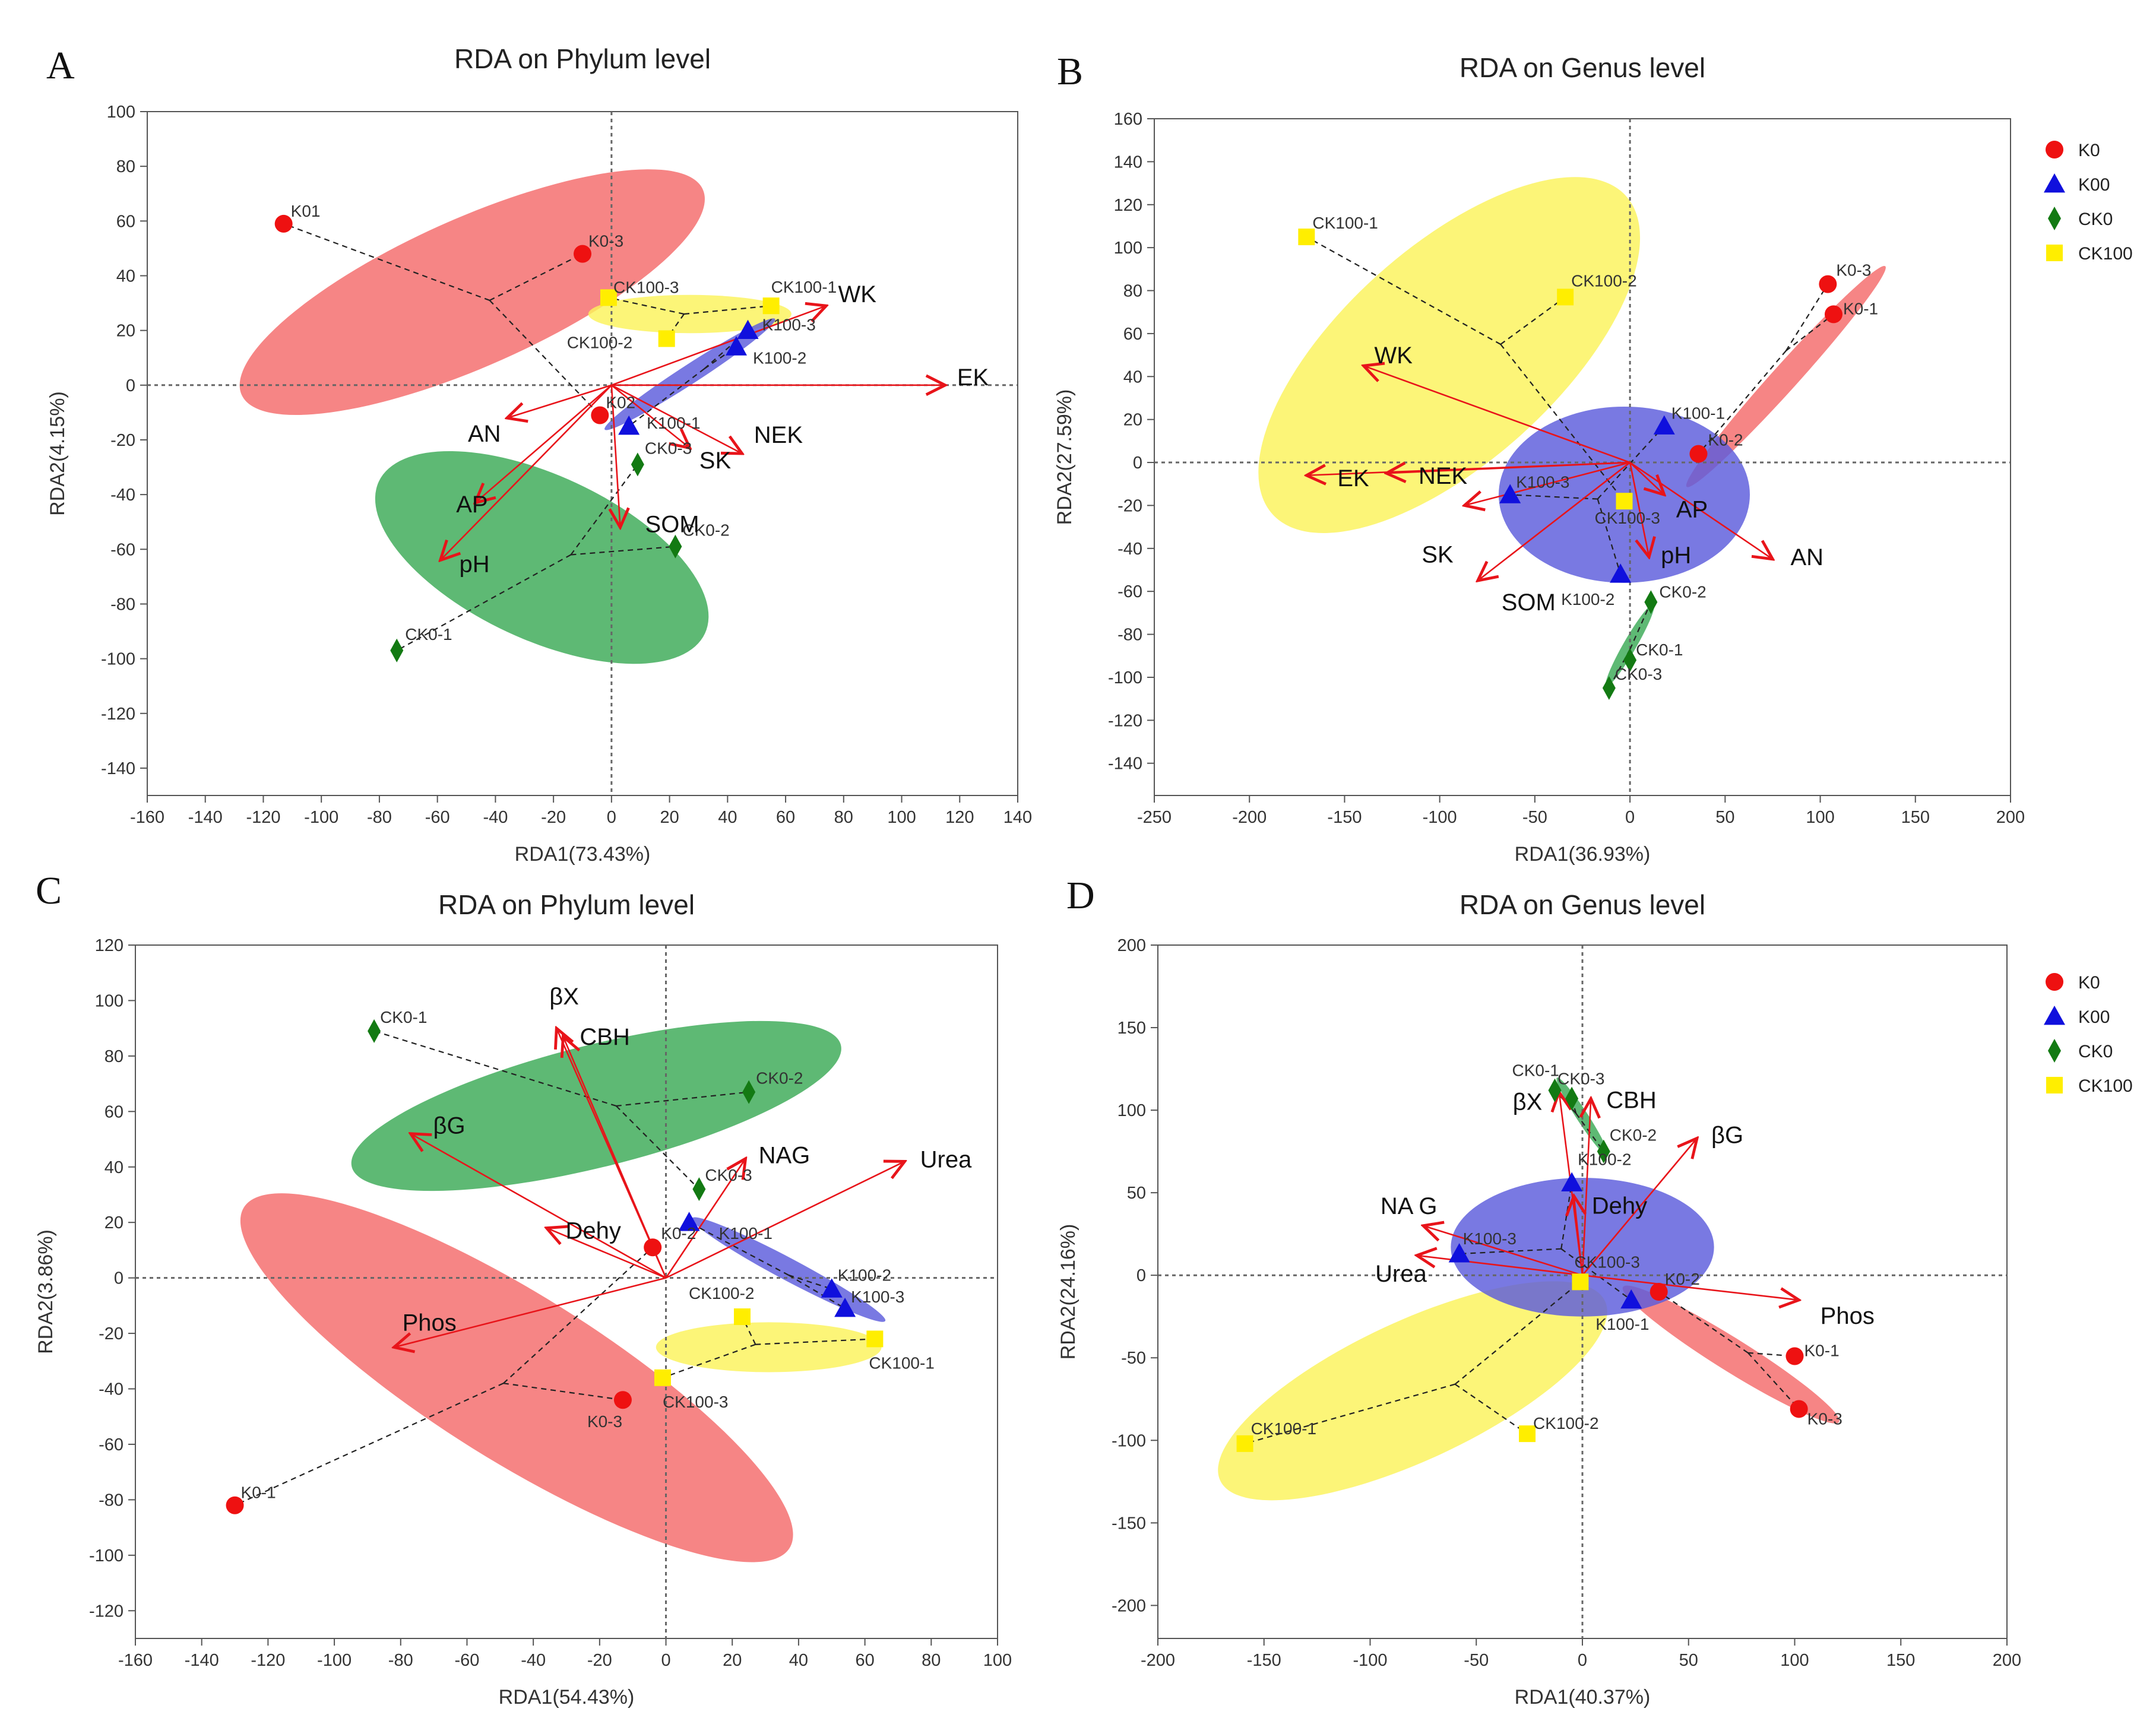 Image resolution: width=2156 pixels, height=1718 pixels. Describe the element at coordinates (973, 377) in the screenshot. I see `arrow-label: EK` at that location.